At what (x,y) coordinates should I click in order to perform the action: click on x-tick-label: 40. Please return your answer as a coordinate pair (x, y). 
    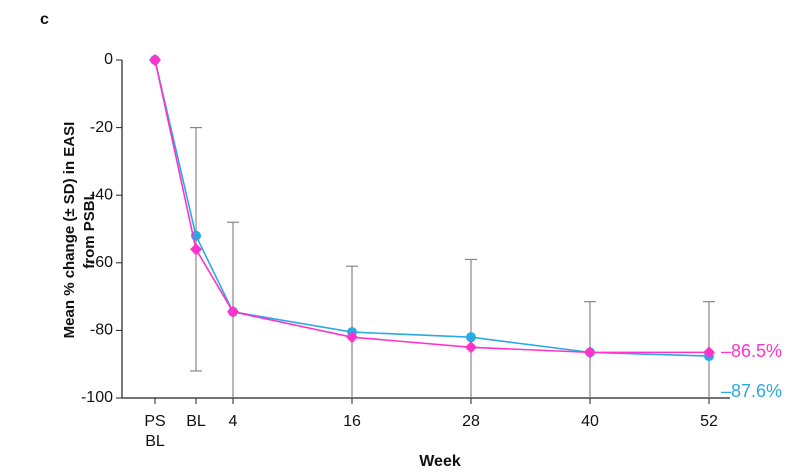
    Looking at the image, I should click on (590, 421).